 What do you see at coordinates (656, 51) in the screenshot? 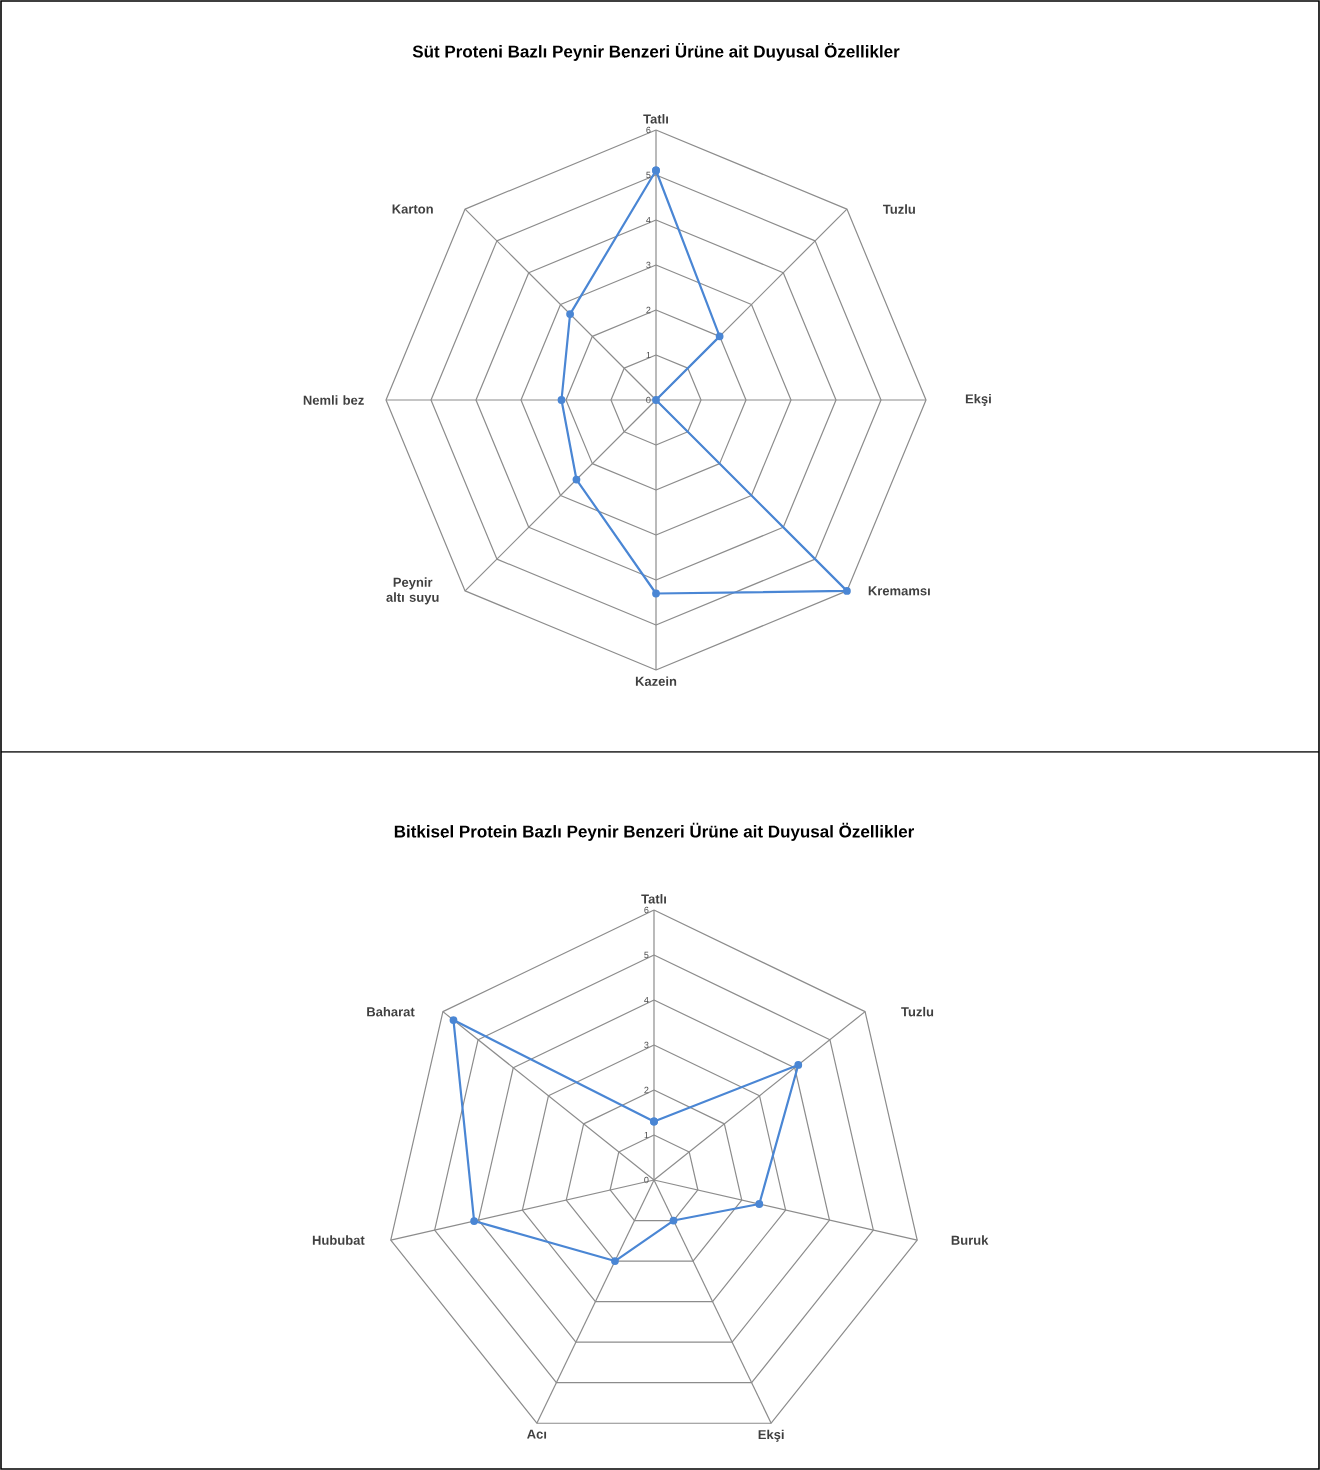
I see `chart-title: Süt Proteni Bazlı Peynir Benzeri Ürüne ait Duyusal Özellikler` at bounding box center [656, 51].